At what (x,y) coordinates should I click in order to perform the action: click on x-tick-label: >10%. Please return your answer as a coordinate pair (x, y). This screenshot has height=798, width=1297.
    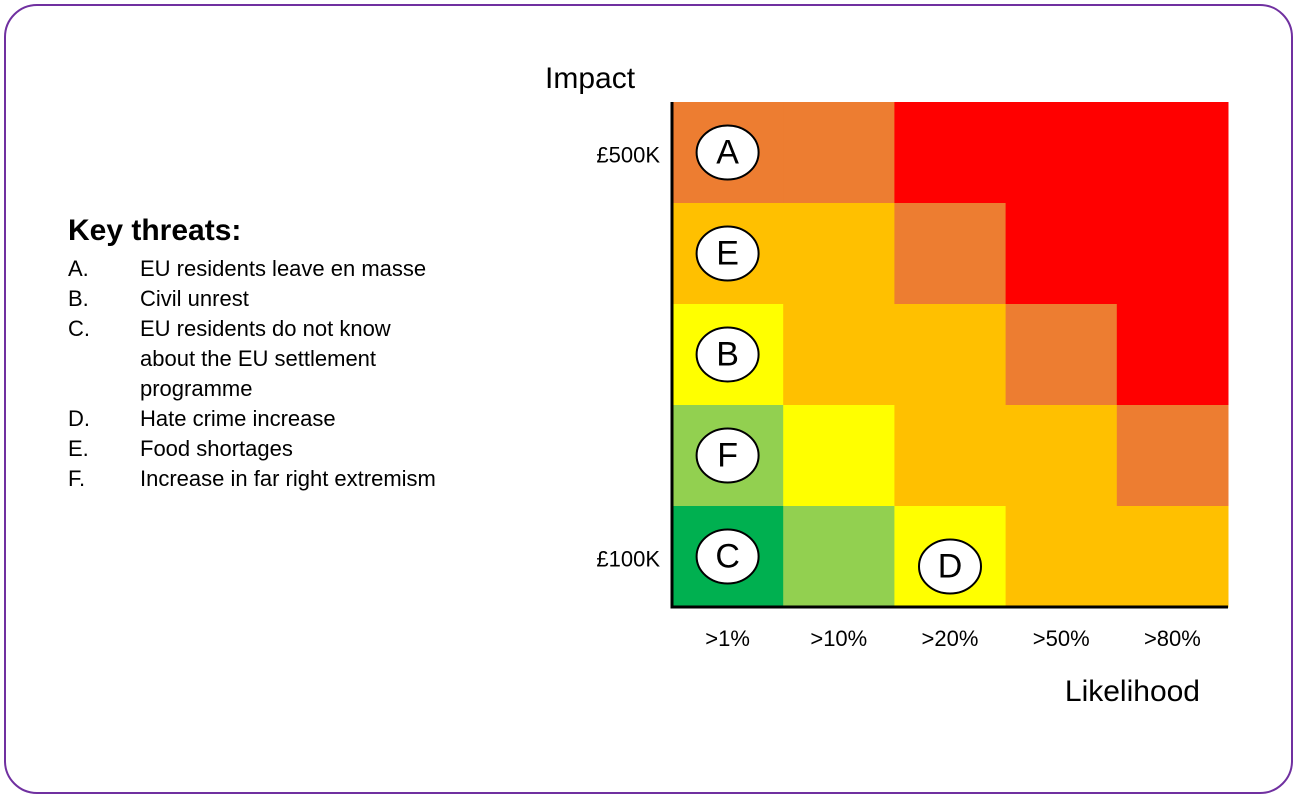
    Looking at the image, I should click on (838, 638).